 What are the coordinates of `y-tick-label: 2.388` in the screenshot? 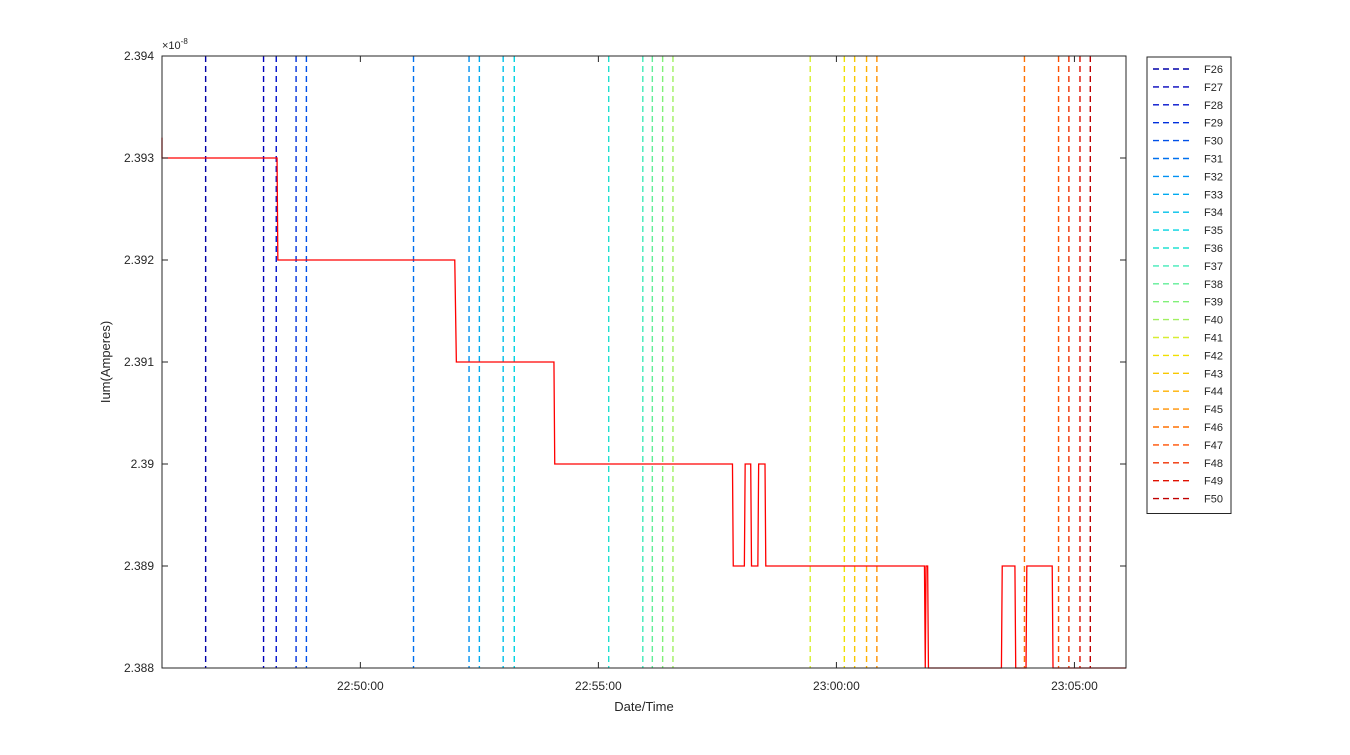 It's located at (139, 668).